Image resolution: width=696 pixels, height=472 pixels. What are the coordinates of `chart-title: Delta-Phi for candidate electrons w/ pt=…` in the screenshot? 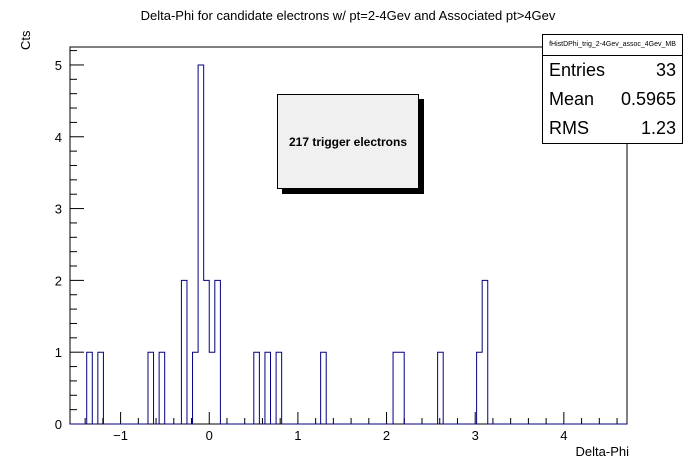 It's located at (348, 15).